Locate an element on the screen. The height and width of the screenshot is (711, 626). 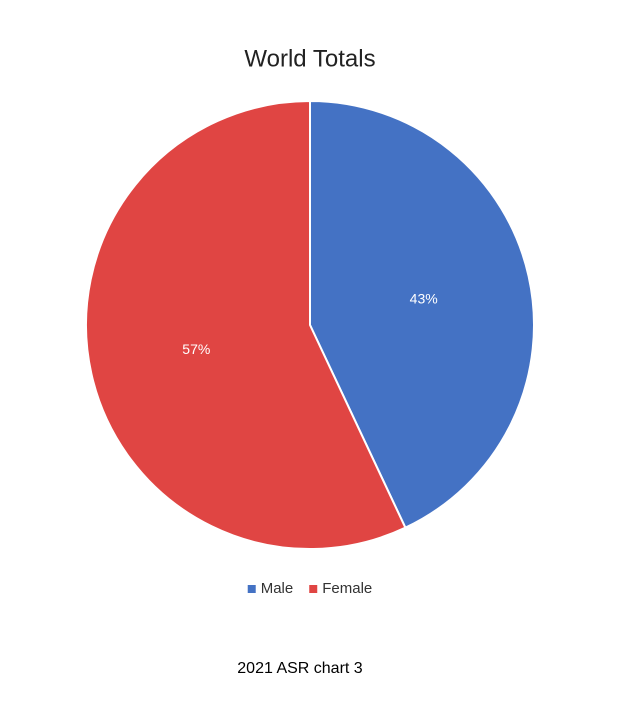
legend-label: Male is located at coordinates (277, 588).